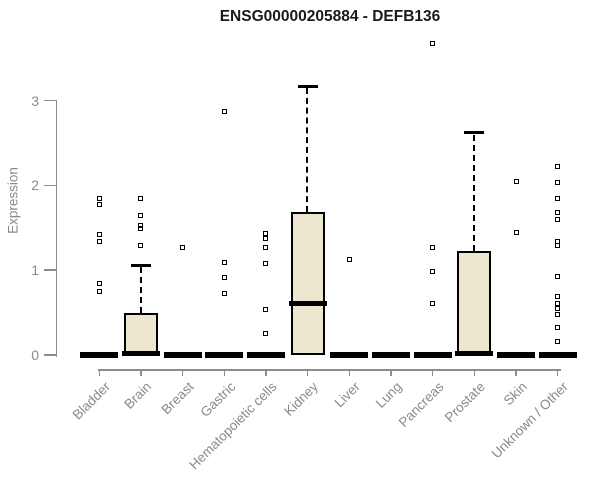 This screenshot has height=500, width=600. What do you see at coordinates (421, 404) in the screenshot?
I see `x-tick-label-pancreas: Pancreas` at bounding box center [421, 404].